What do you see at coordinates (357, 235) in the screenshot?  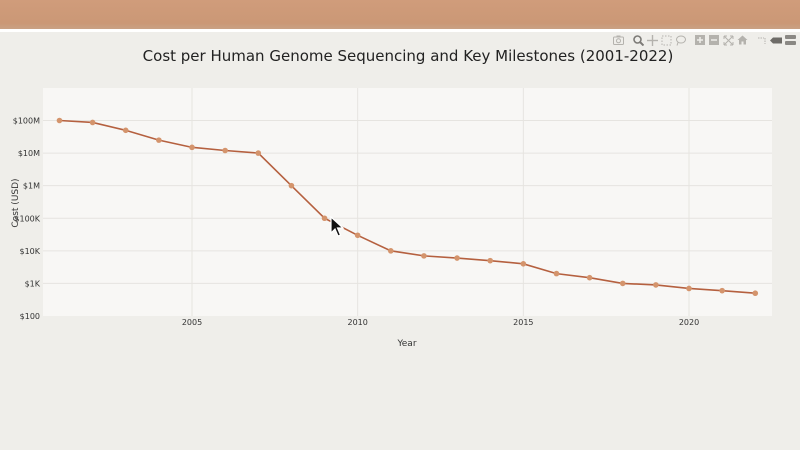 I see `data-point-2010` at bounding box center [357, 235].